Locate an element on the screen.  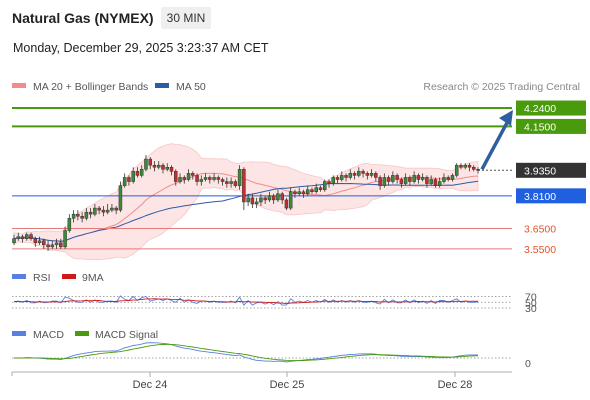
forecast-arrow-shaft is located at coordinates (495, 144).